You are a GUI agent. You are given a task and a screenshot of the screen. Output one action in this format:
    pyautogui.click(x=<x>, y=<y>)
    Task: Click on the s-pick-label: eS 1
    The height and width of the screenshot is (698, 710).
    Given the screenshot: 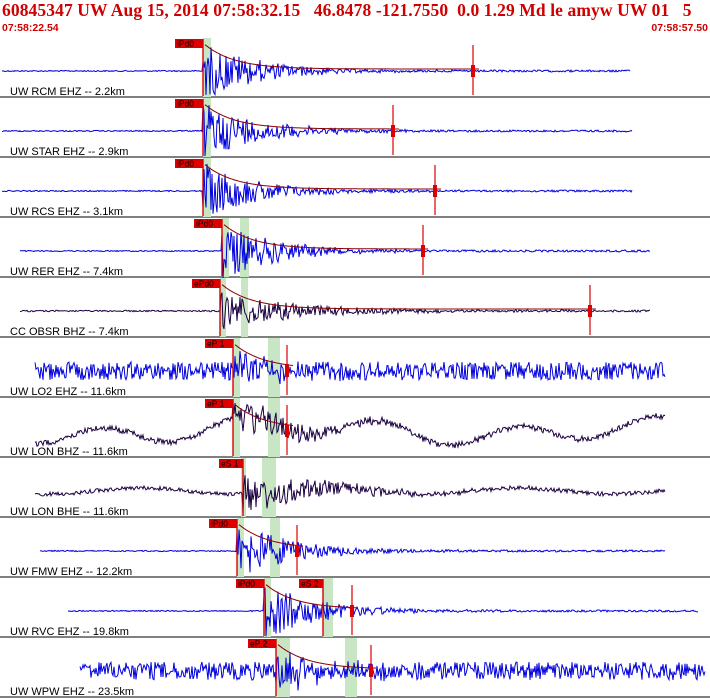 What is the action you would take?
    pyautogui.click(x=230, y=464)
    